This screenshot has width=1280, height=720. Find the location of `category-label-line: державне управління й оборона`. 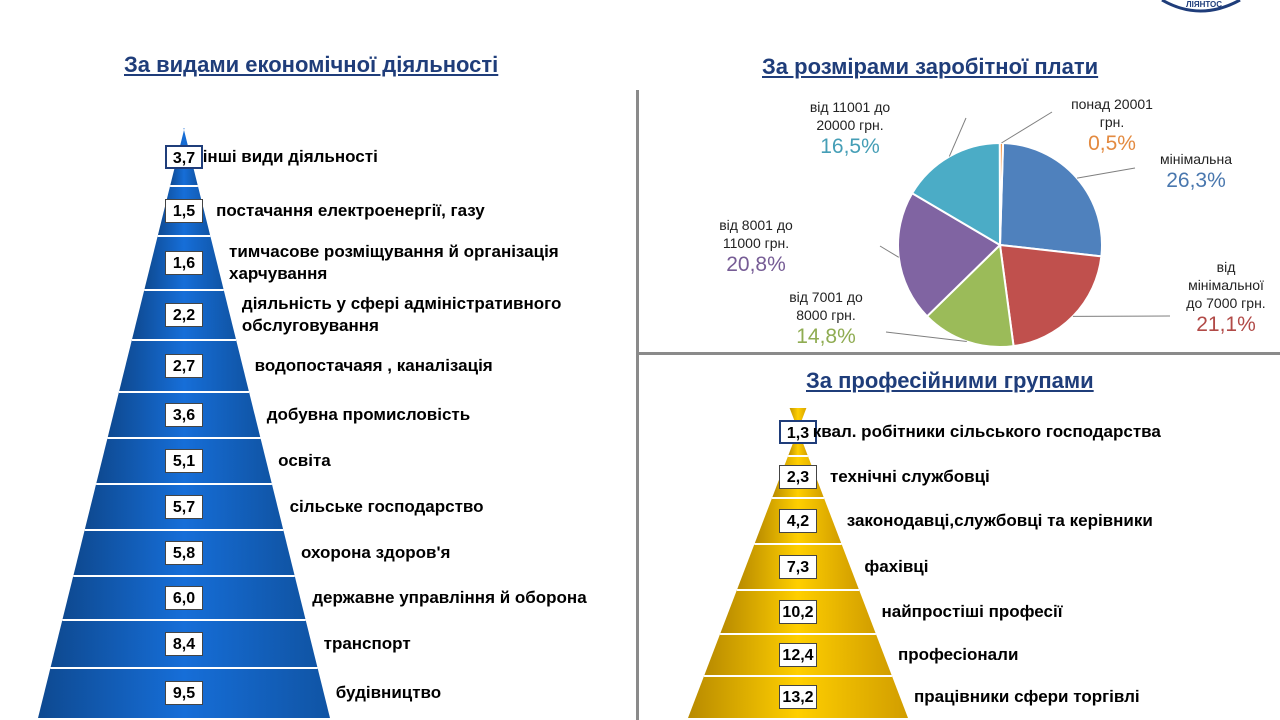

category-label-line: державне управління й оборона is located at coordinates (449, 597).